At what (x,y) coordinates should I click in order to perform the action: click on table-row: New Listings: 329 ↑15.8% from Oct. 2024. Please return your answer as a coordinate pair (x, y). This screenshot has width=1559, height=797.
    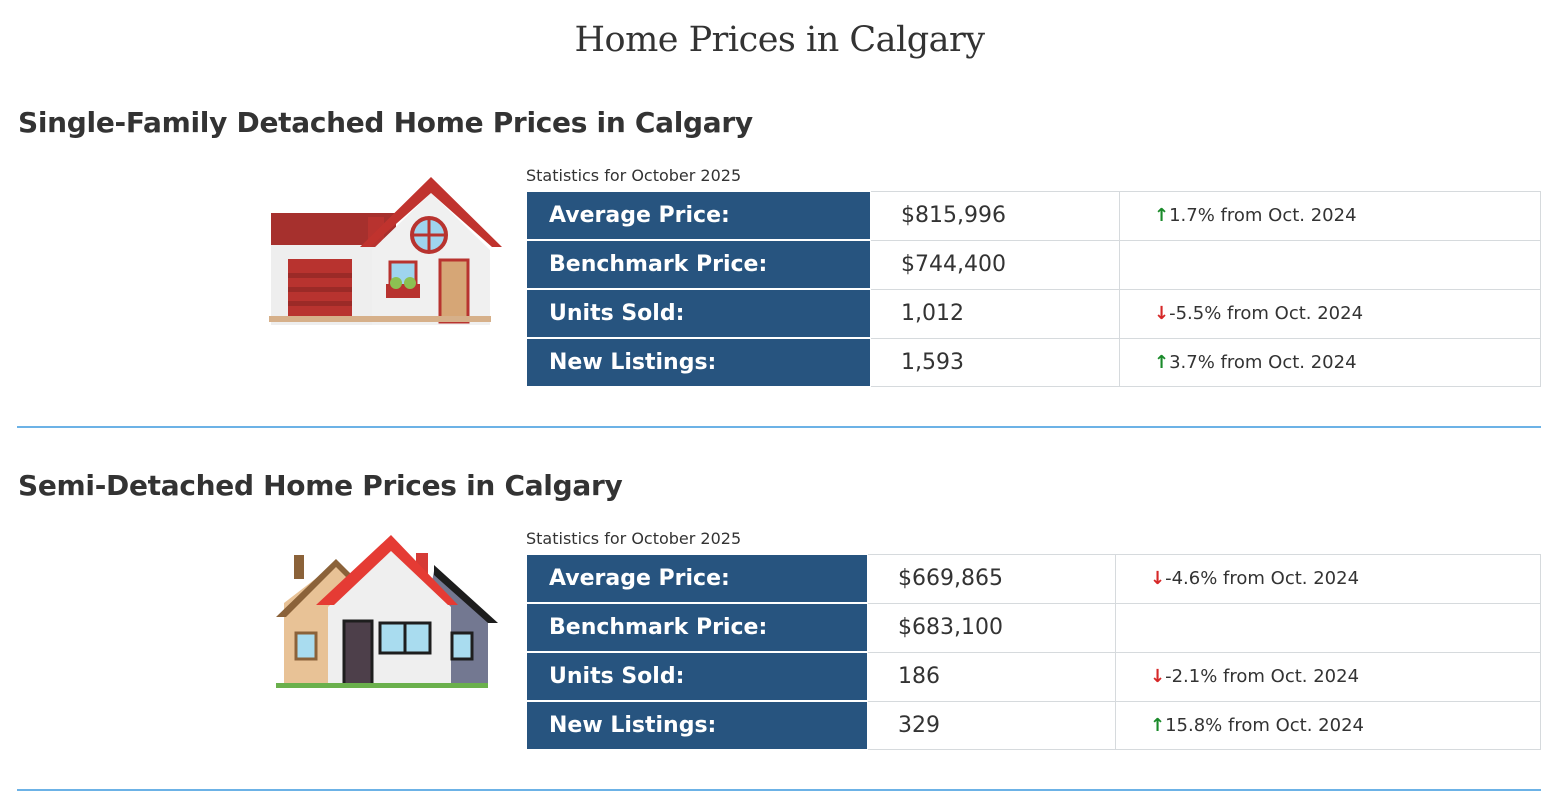
    Looking at the image, I should click on (1033, 725).